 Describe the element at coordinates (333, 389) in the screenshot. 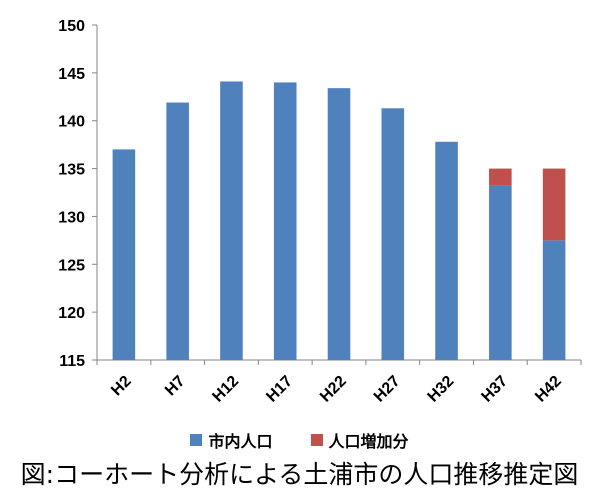

I see `x-tick-label: H22` at that location.